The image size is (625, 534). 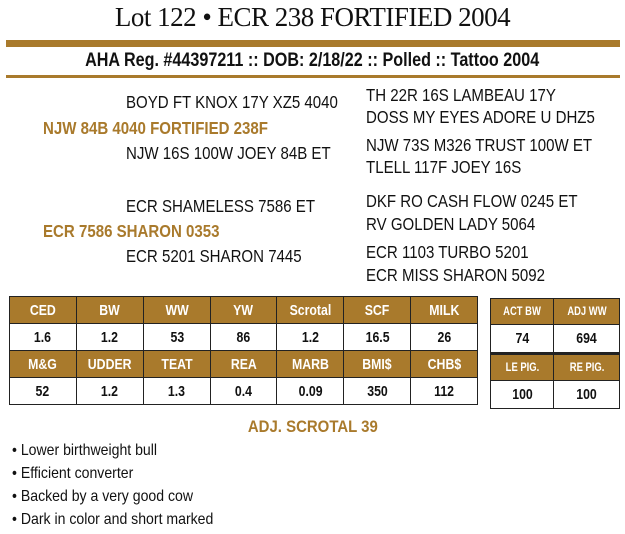 I want to click on bullet-item: • Dark in color and short marked, so click(x=113, y=519).